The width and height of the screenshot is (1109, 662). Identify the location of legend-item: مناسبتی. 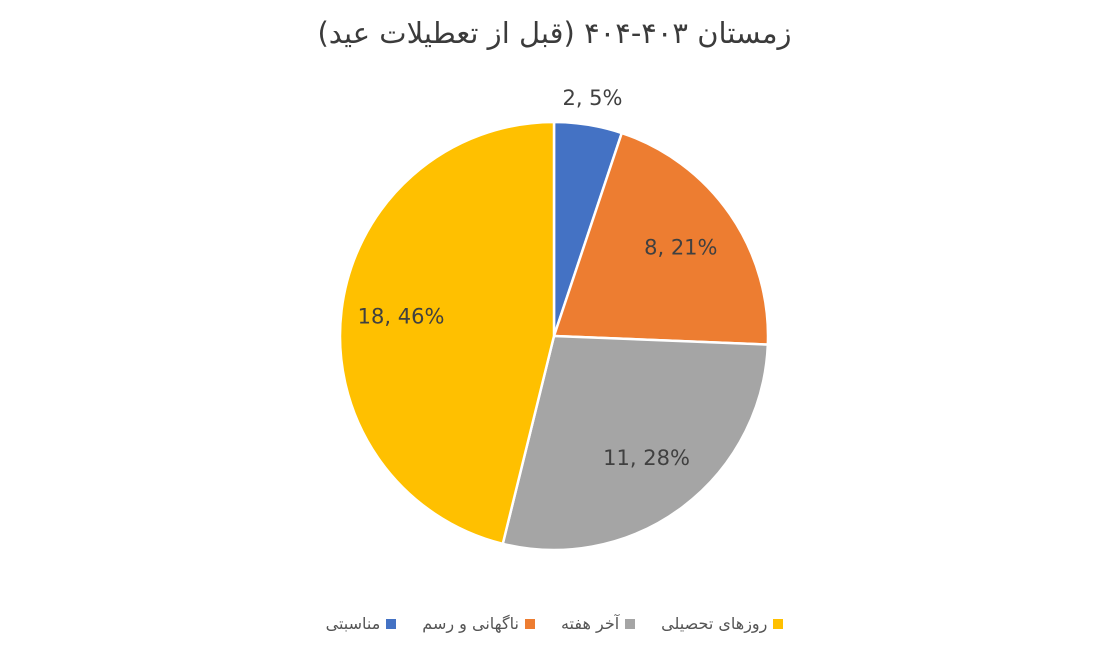
(361, 623).